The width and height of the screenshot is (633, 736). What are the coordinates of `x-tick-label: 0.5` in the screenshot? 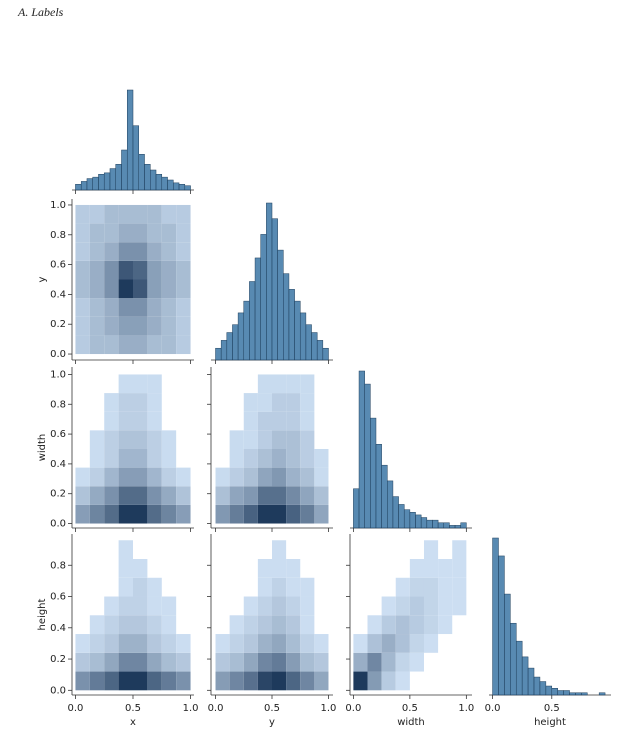 It's located at (552, 708).